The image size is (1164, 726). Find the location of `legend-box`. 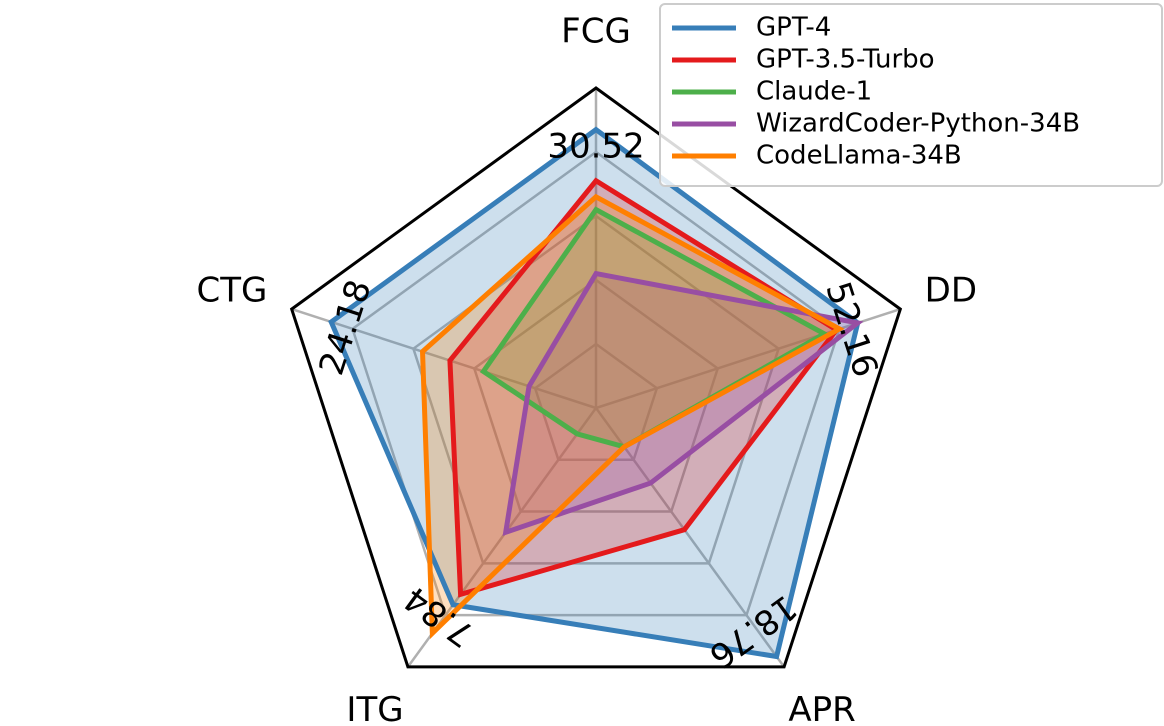

legend-box is located at coordinates (911, 95).